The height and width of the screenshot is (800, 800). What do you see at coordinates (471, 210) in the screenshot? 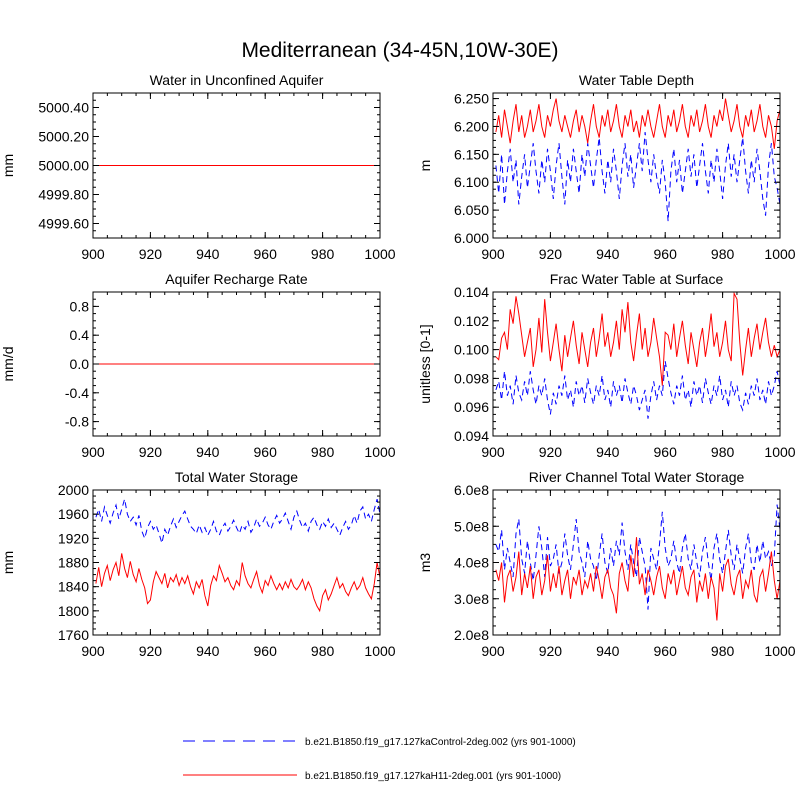
I see `y-tick-label: 6.050` at bounding box center [471, 210].